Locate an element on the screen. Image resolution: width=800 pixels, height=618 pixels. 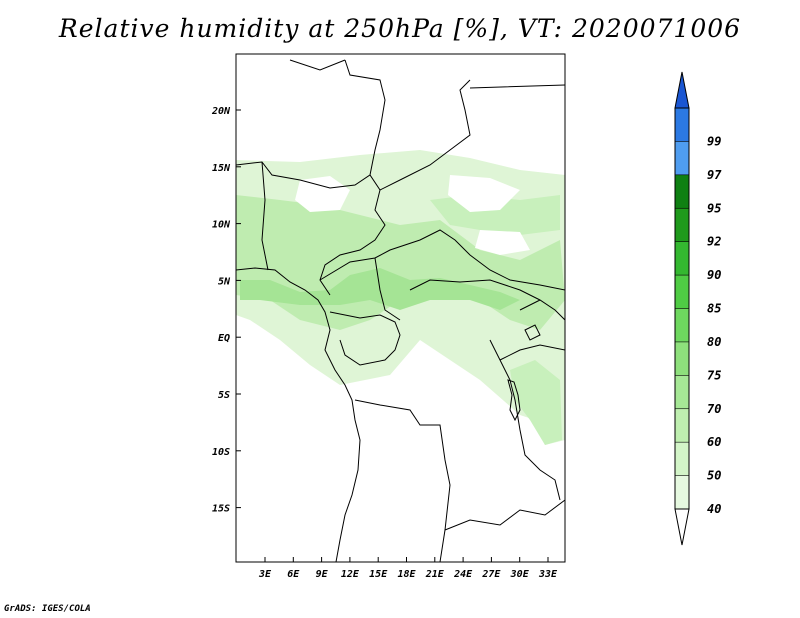
colorbar-label: 90 is located at coordinates (714, 275).